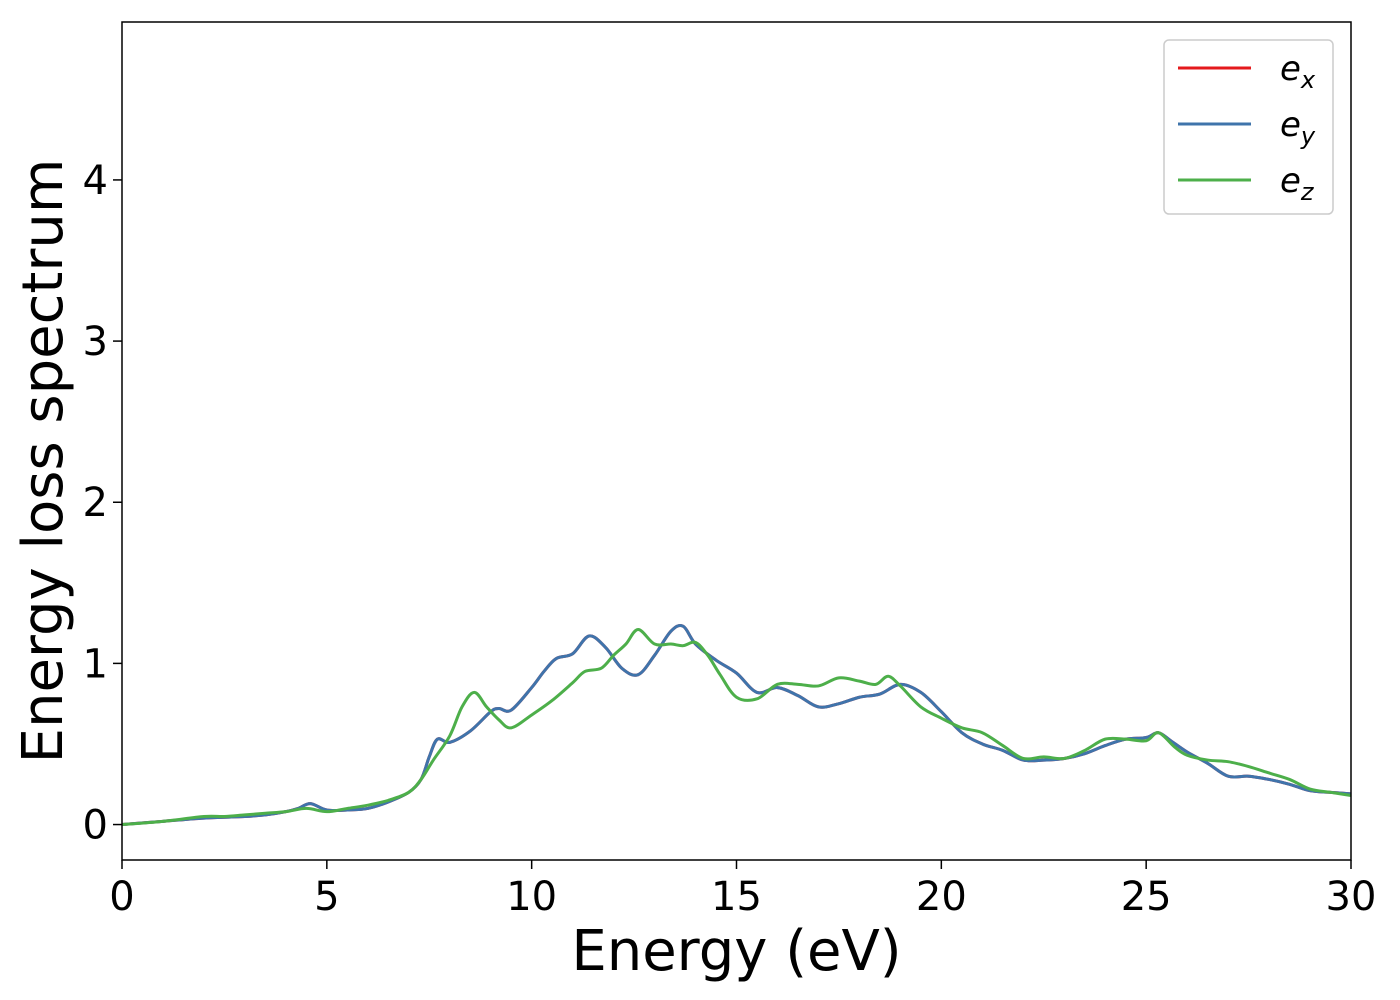 The height and width of the screenshot is (1000, 1400). I want to click on legend-label: ey, so click(1298, 127).